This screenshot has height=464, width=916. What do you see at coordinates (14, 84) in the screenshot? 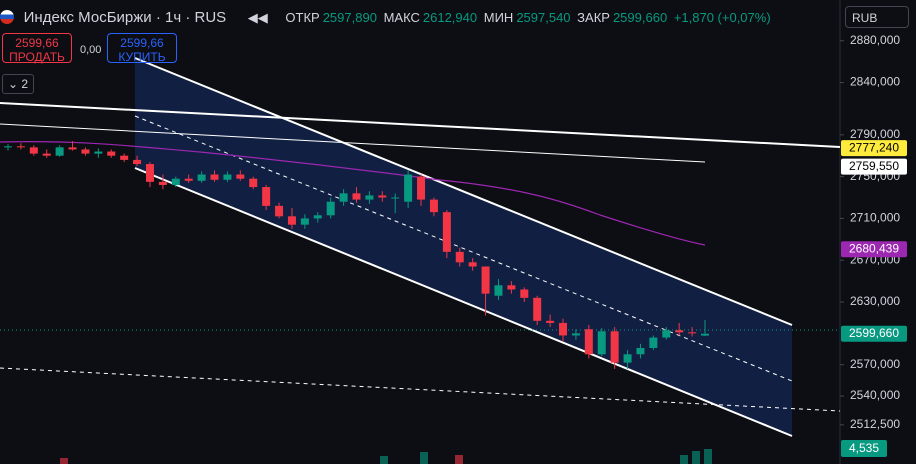
I see `chevron: ⌄` at bounding box center [14, 84].